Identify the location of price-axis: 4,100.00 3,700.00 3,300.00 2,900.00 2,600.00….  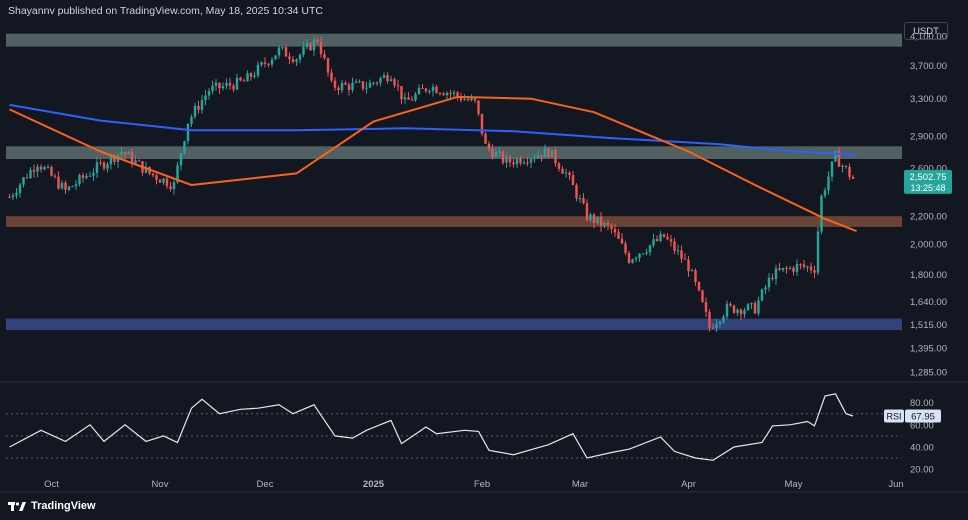
(928, 204).